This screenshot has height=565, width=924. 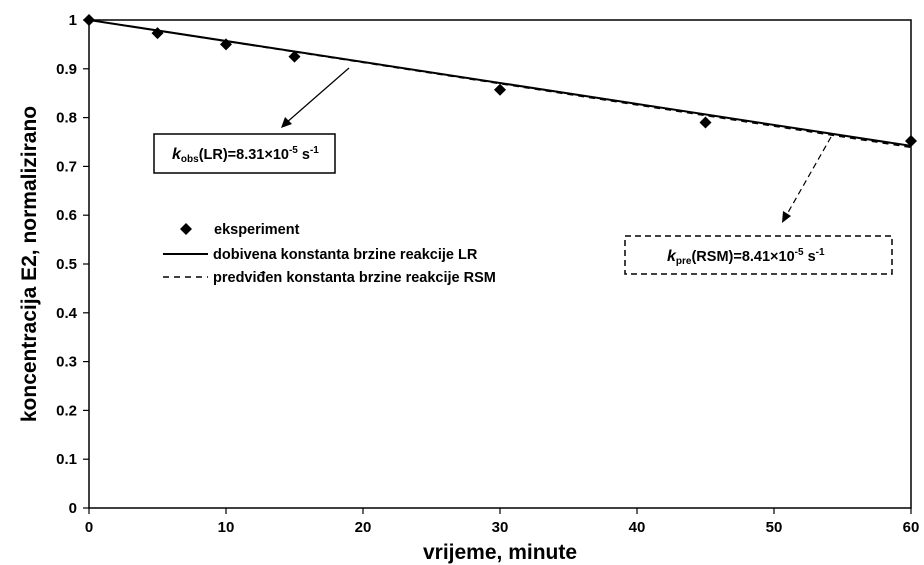 I want to click on annotation-kobs-text: kobs(LR)=8.31×10-5 s-1, so click(x=245, y=155).